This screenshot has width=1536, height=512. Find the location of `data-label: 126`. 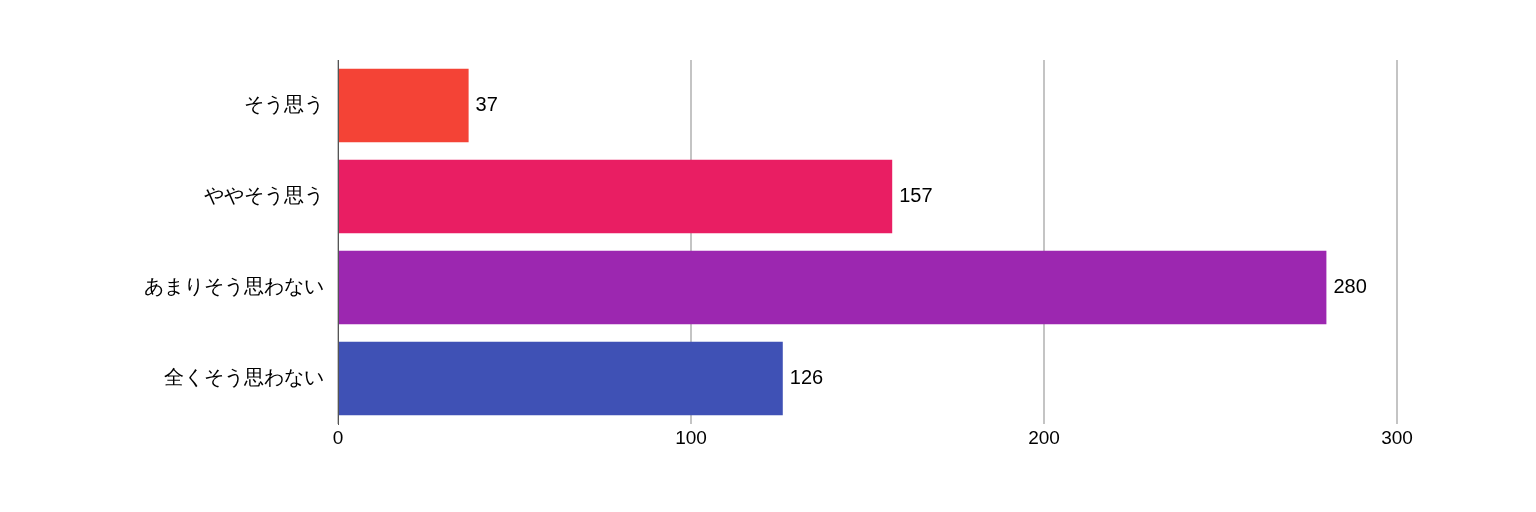

data-label: 126 is located at coordinates (806, 377).